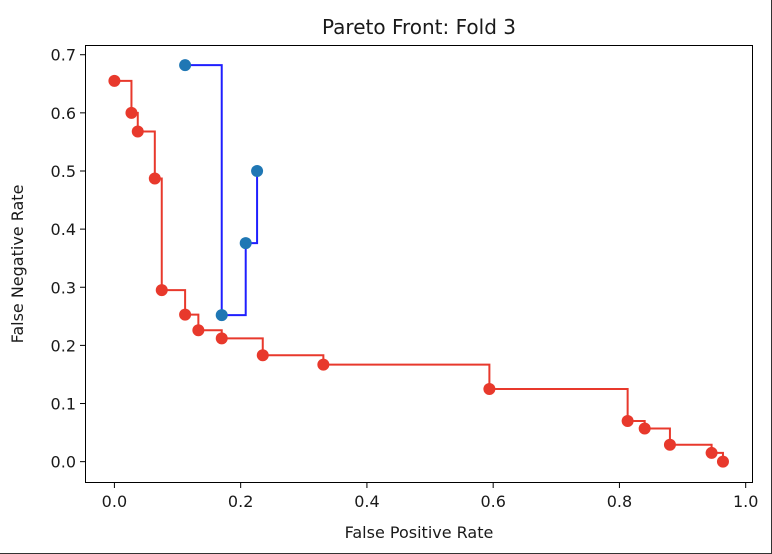  I want to click on y-tick-label: 0.1, so click(63, 404).